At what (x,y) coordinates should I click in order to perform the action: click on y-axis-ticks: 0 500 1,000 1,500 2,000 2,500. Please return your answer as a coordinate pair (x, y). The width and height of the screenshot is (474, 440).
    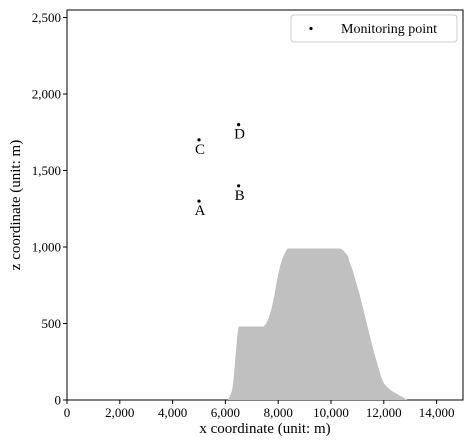
    Looking at the image, I should click on (49, 209).